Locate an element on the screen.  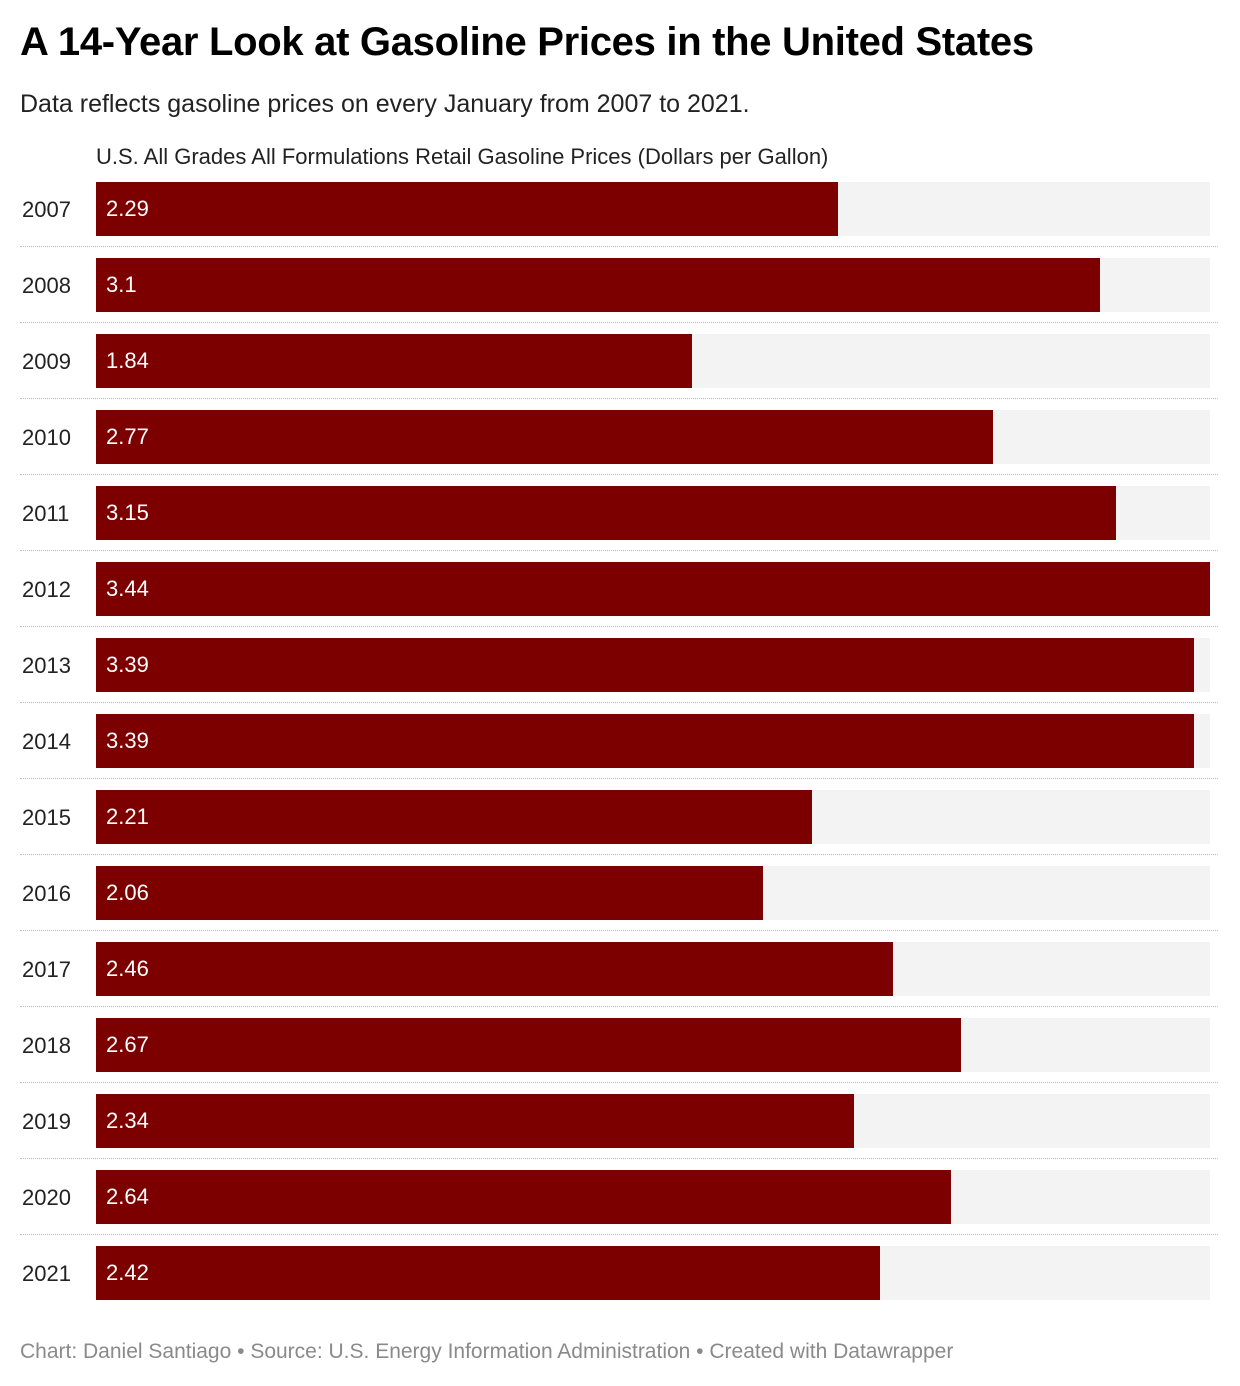
bar-value-label: 2.46 is located at coordinates (127, 968).